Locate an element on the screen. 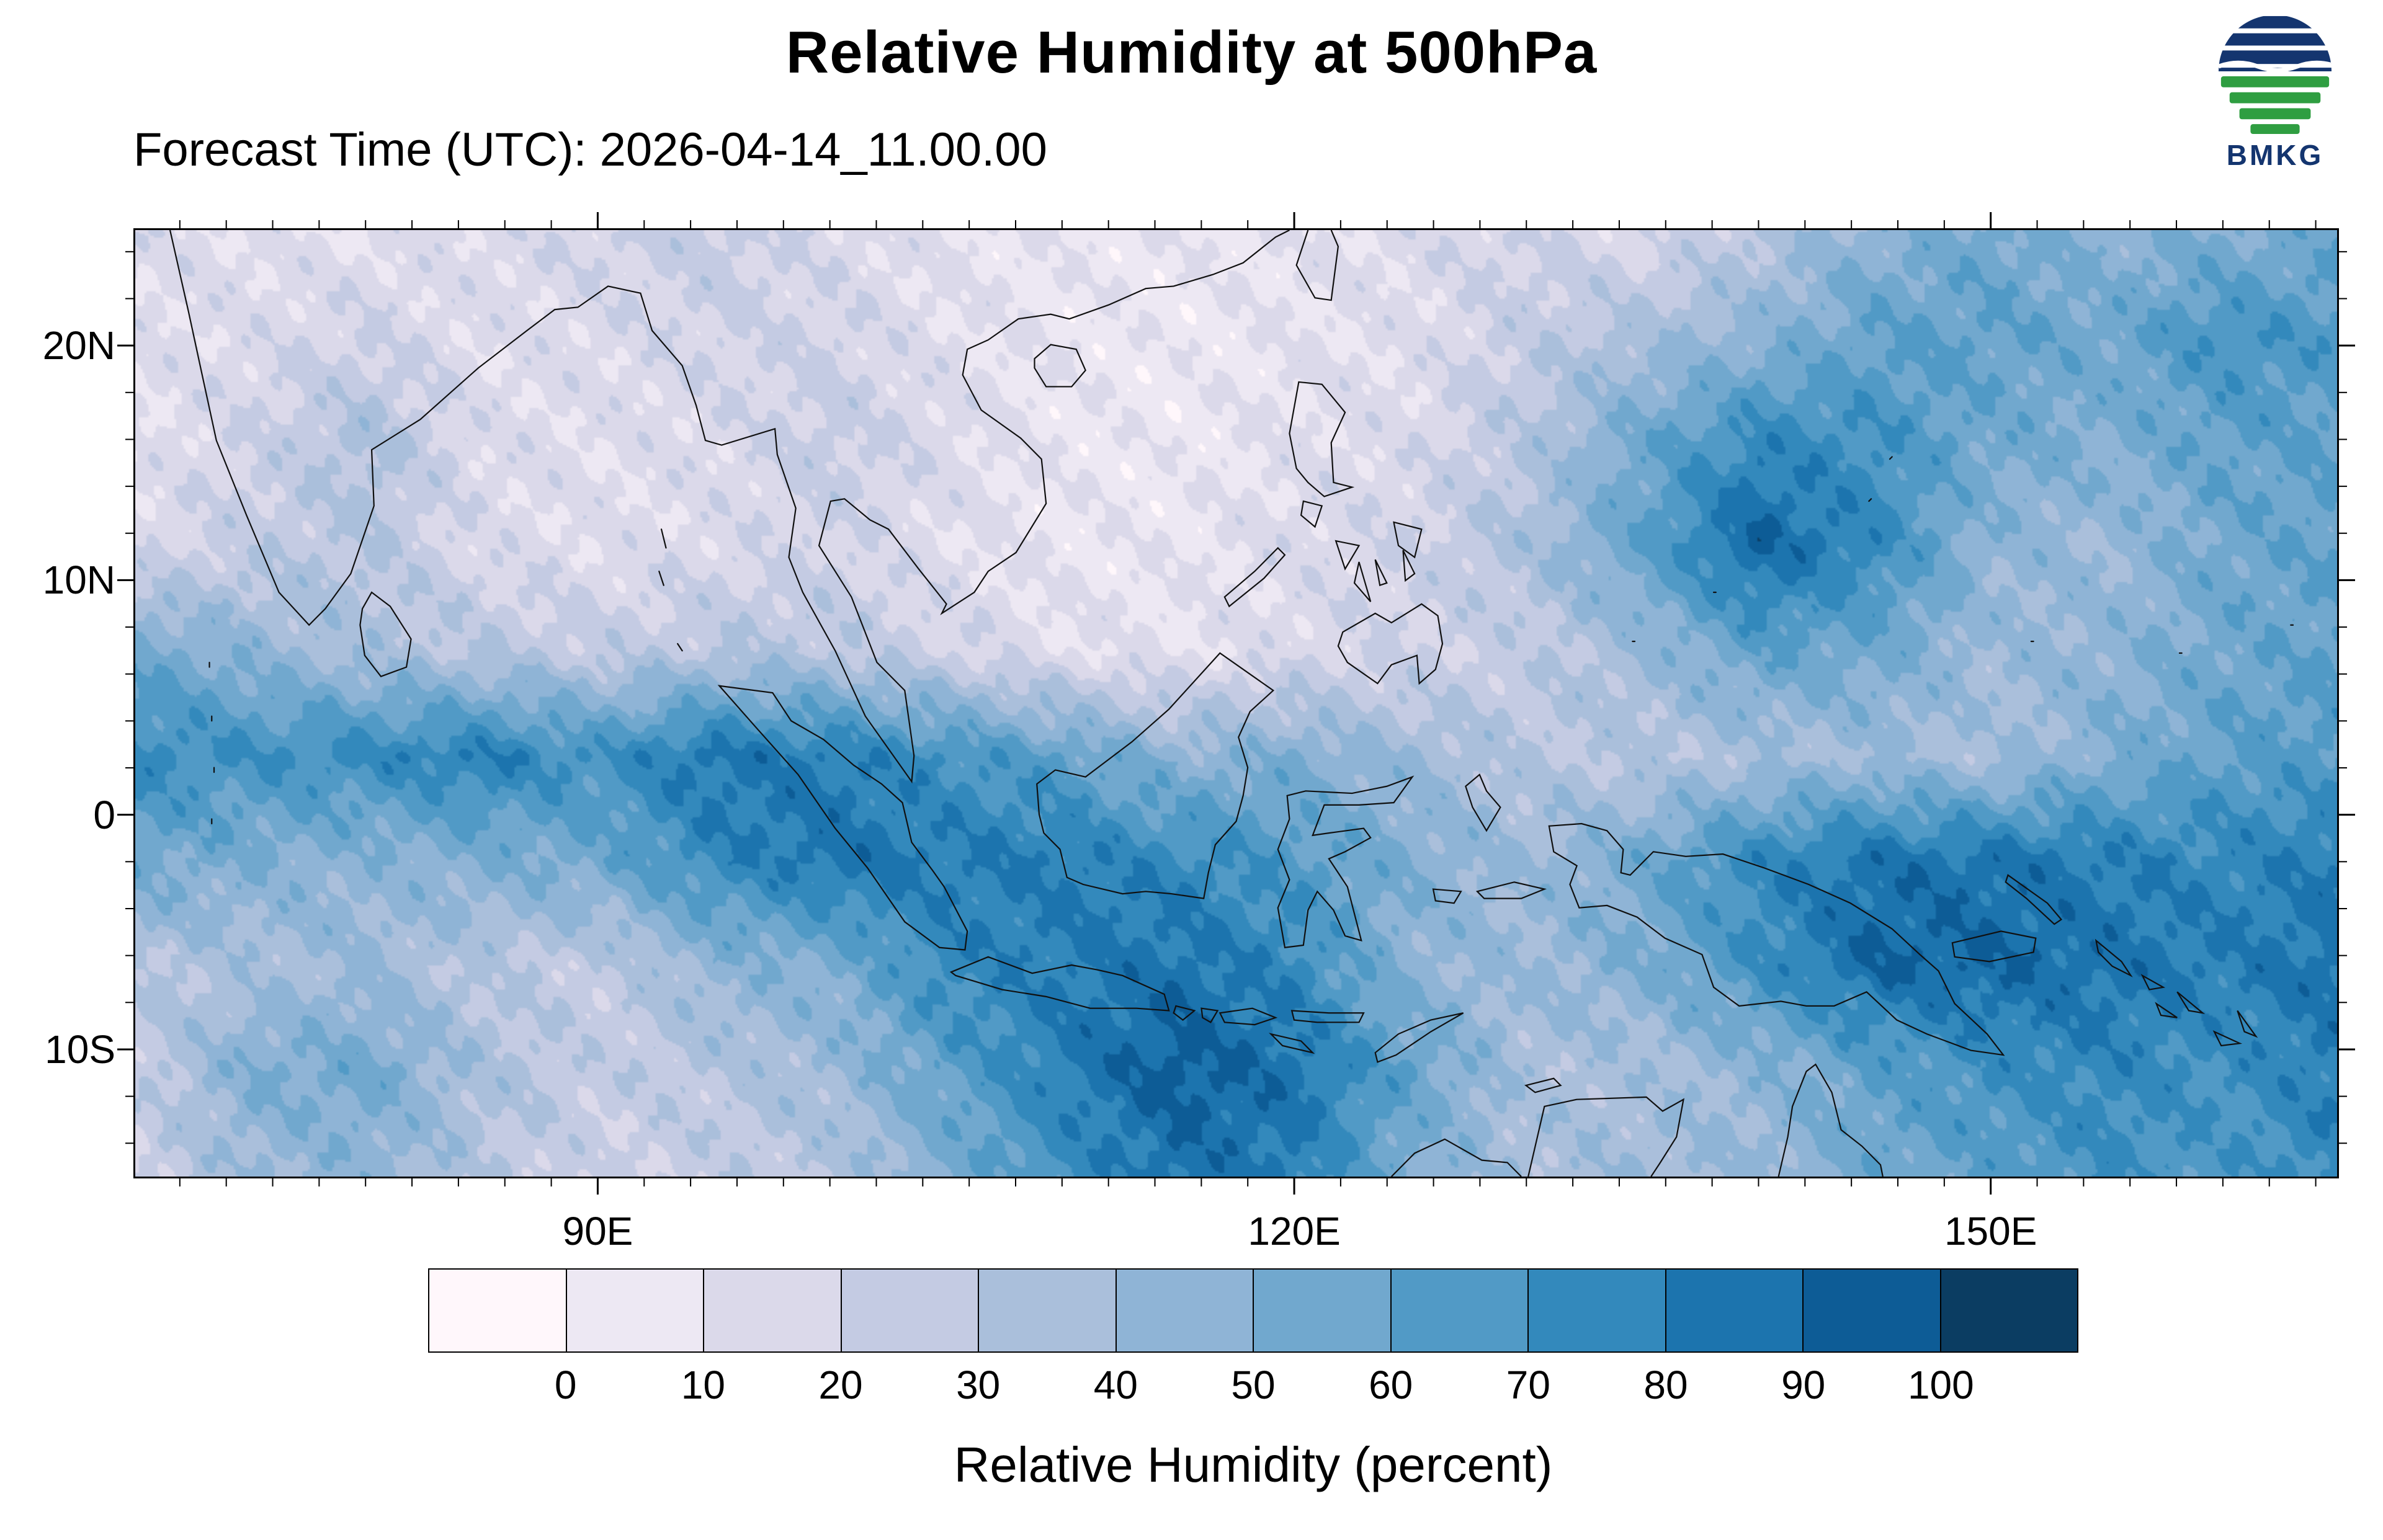  lat-label: 20N is located at coordinates (78, 346).